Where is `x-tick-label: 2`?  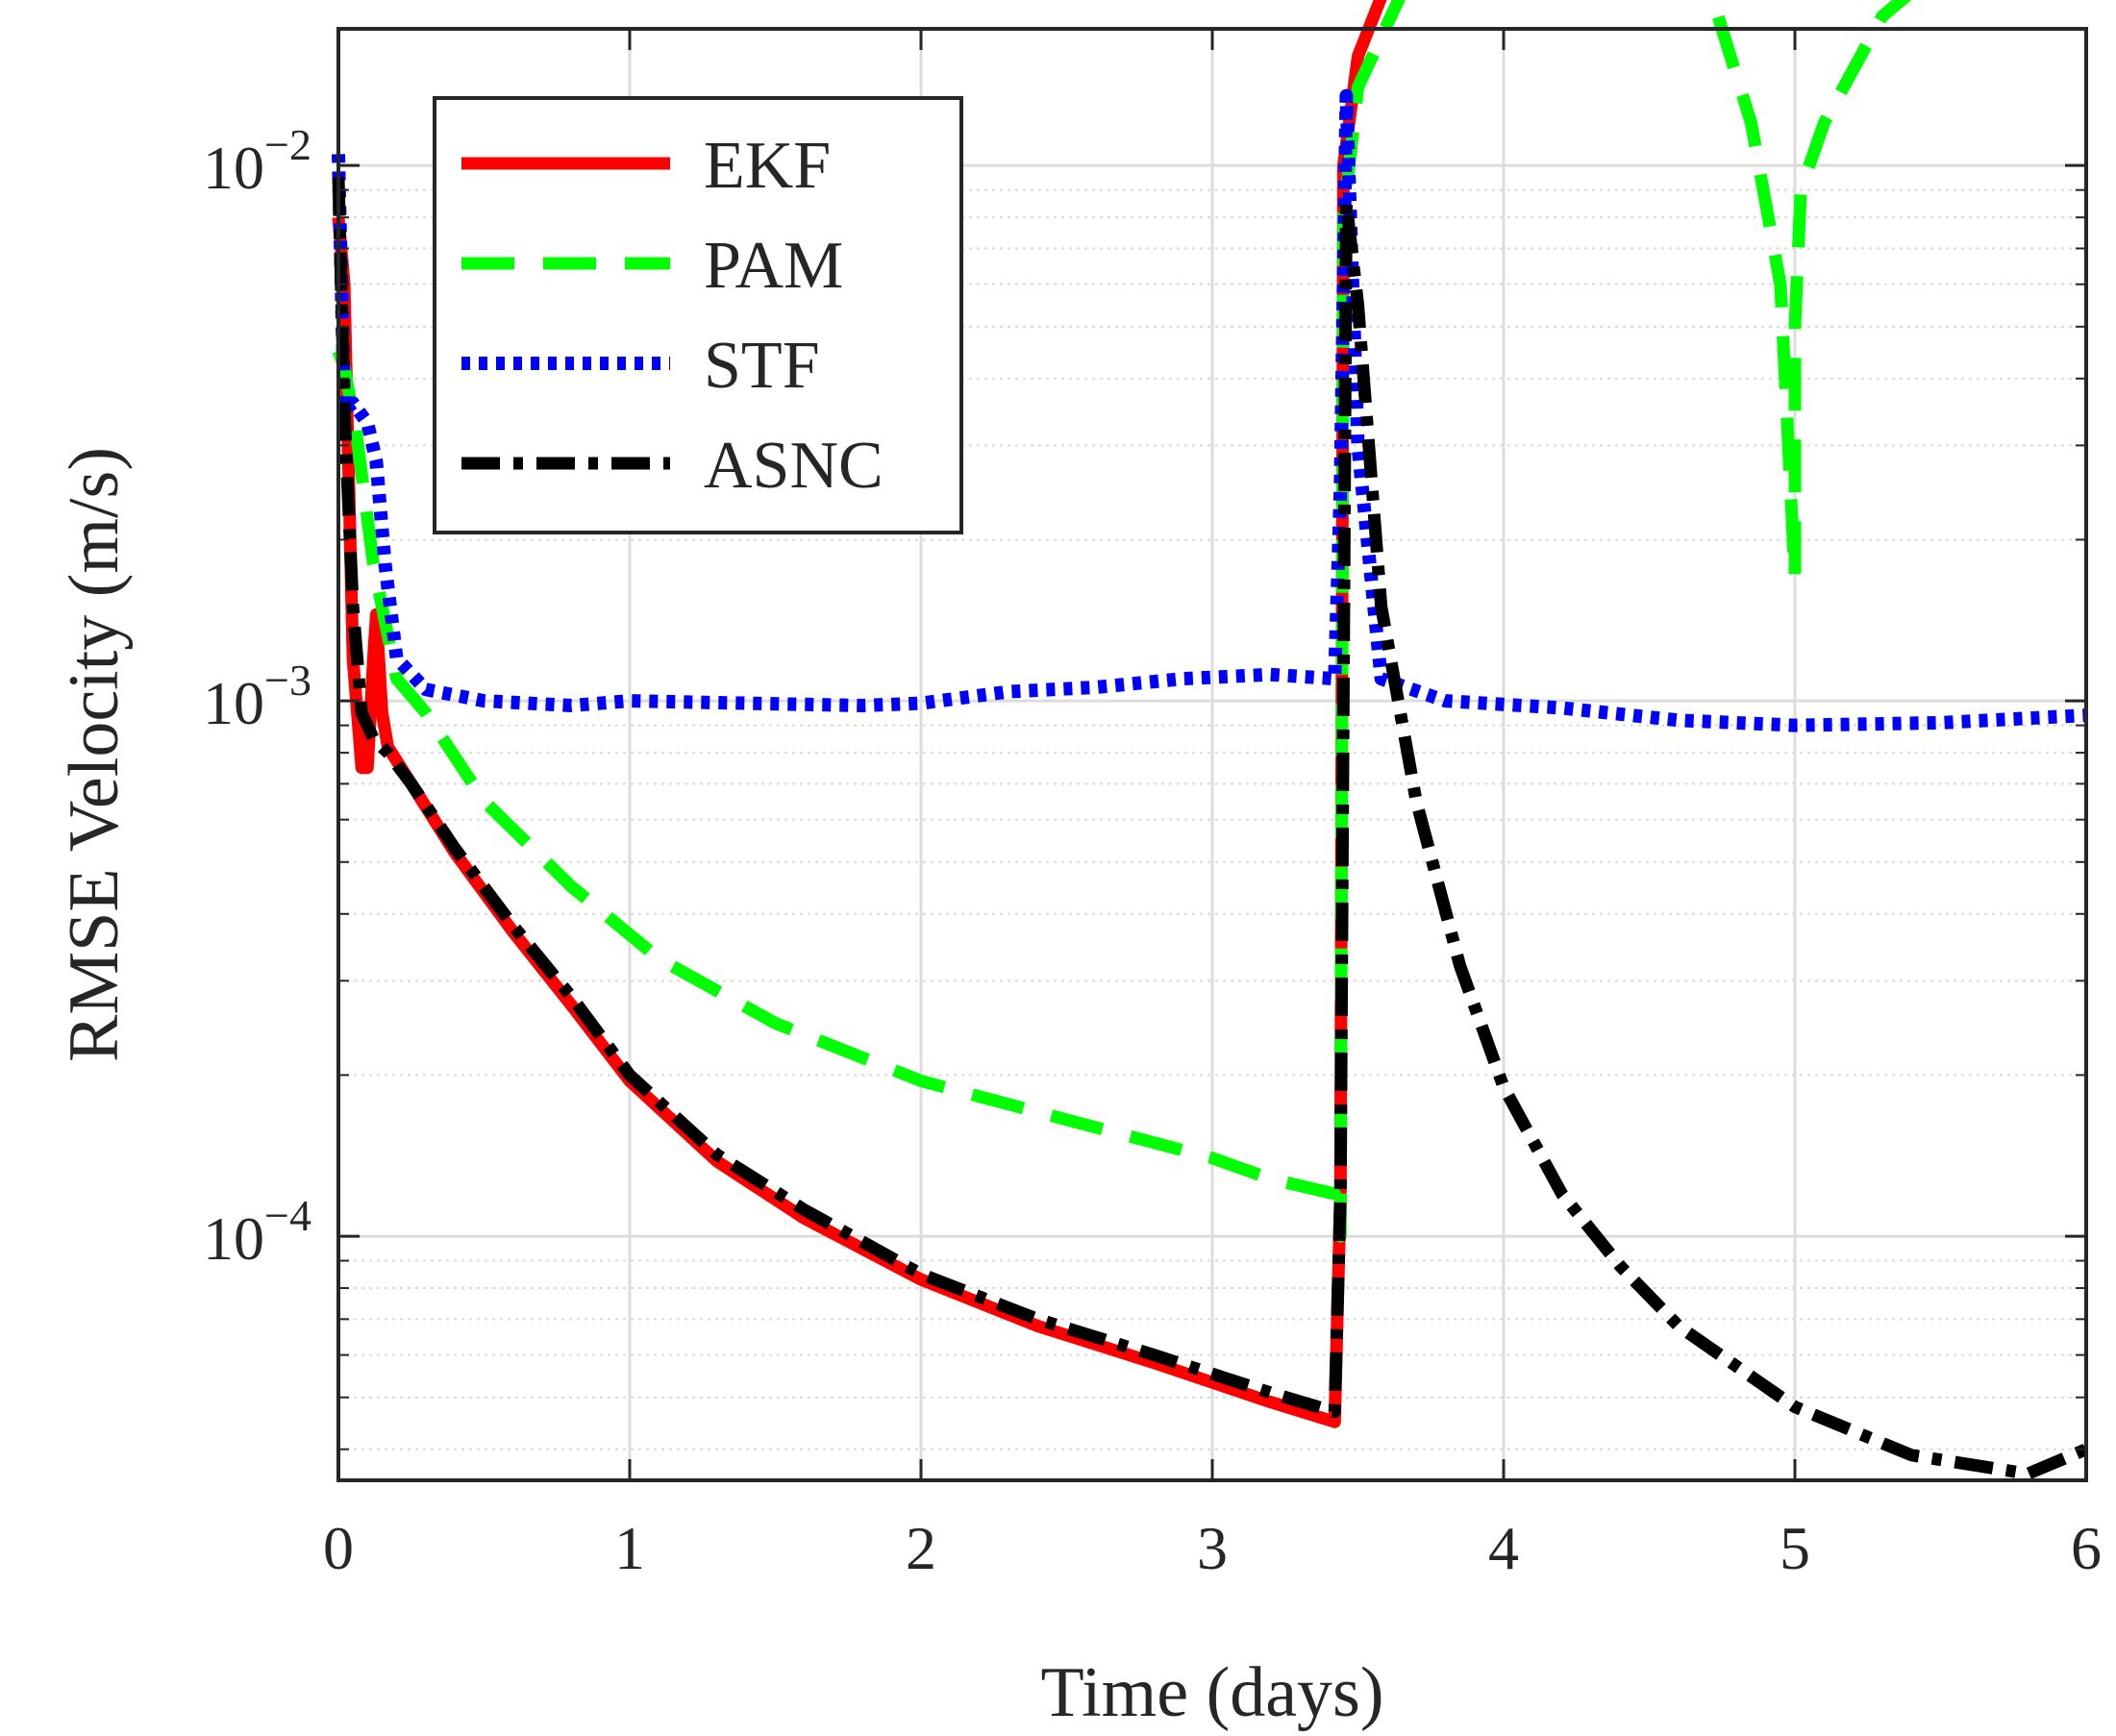 x-tick-label: 2 is located at coordinates (921, 1548).